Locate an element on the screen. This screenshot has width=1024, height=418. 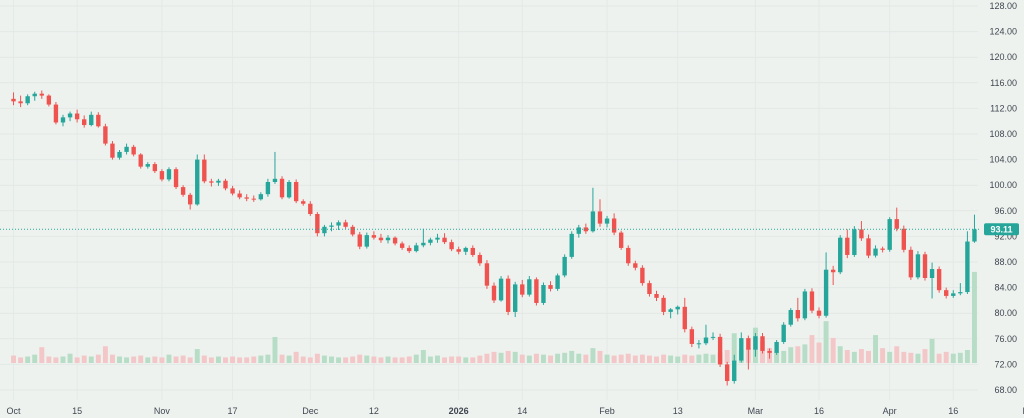
last-price-marker: 93.11 is located at coordinates (1001, 229).